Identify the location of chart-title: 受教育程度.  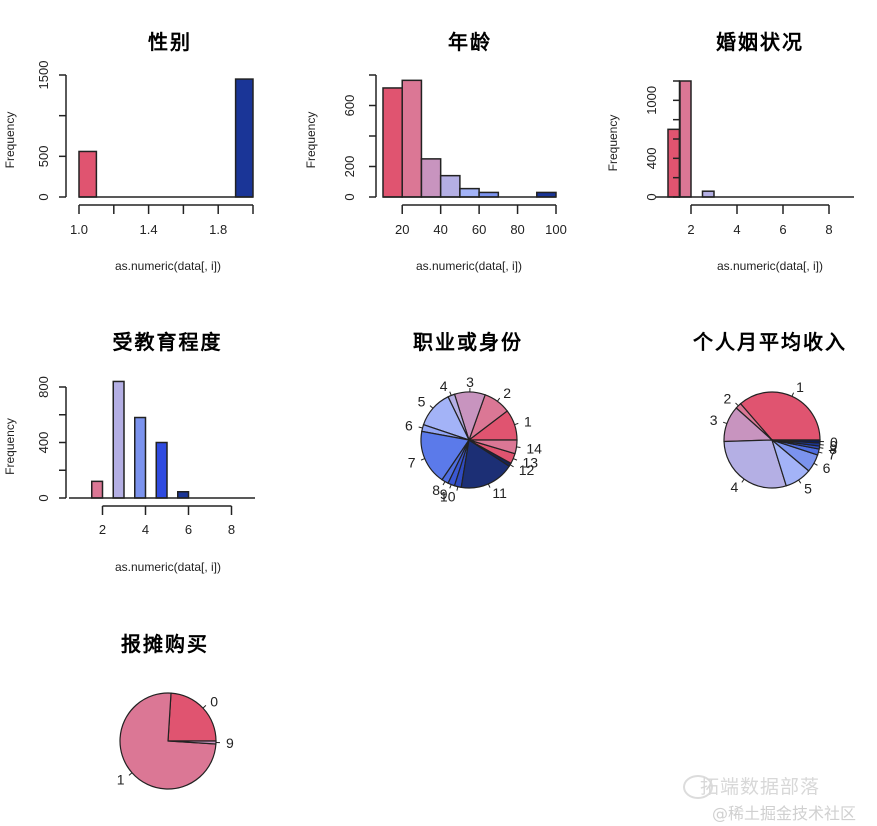
(167, 342).